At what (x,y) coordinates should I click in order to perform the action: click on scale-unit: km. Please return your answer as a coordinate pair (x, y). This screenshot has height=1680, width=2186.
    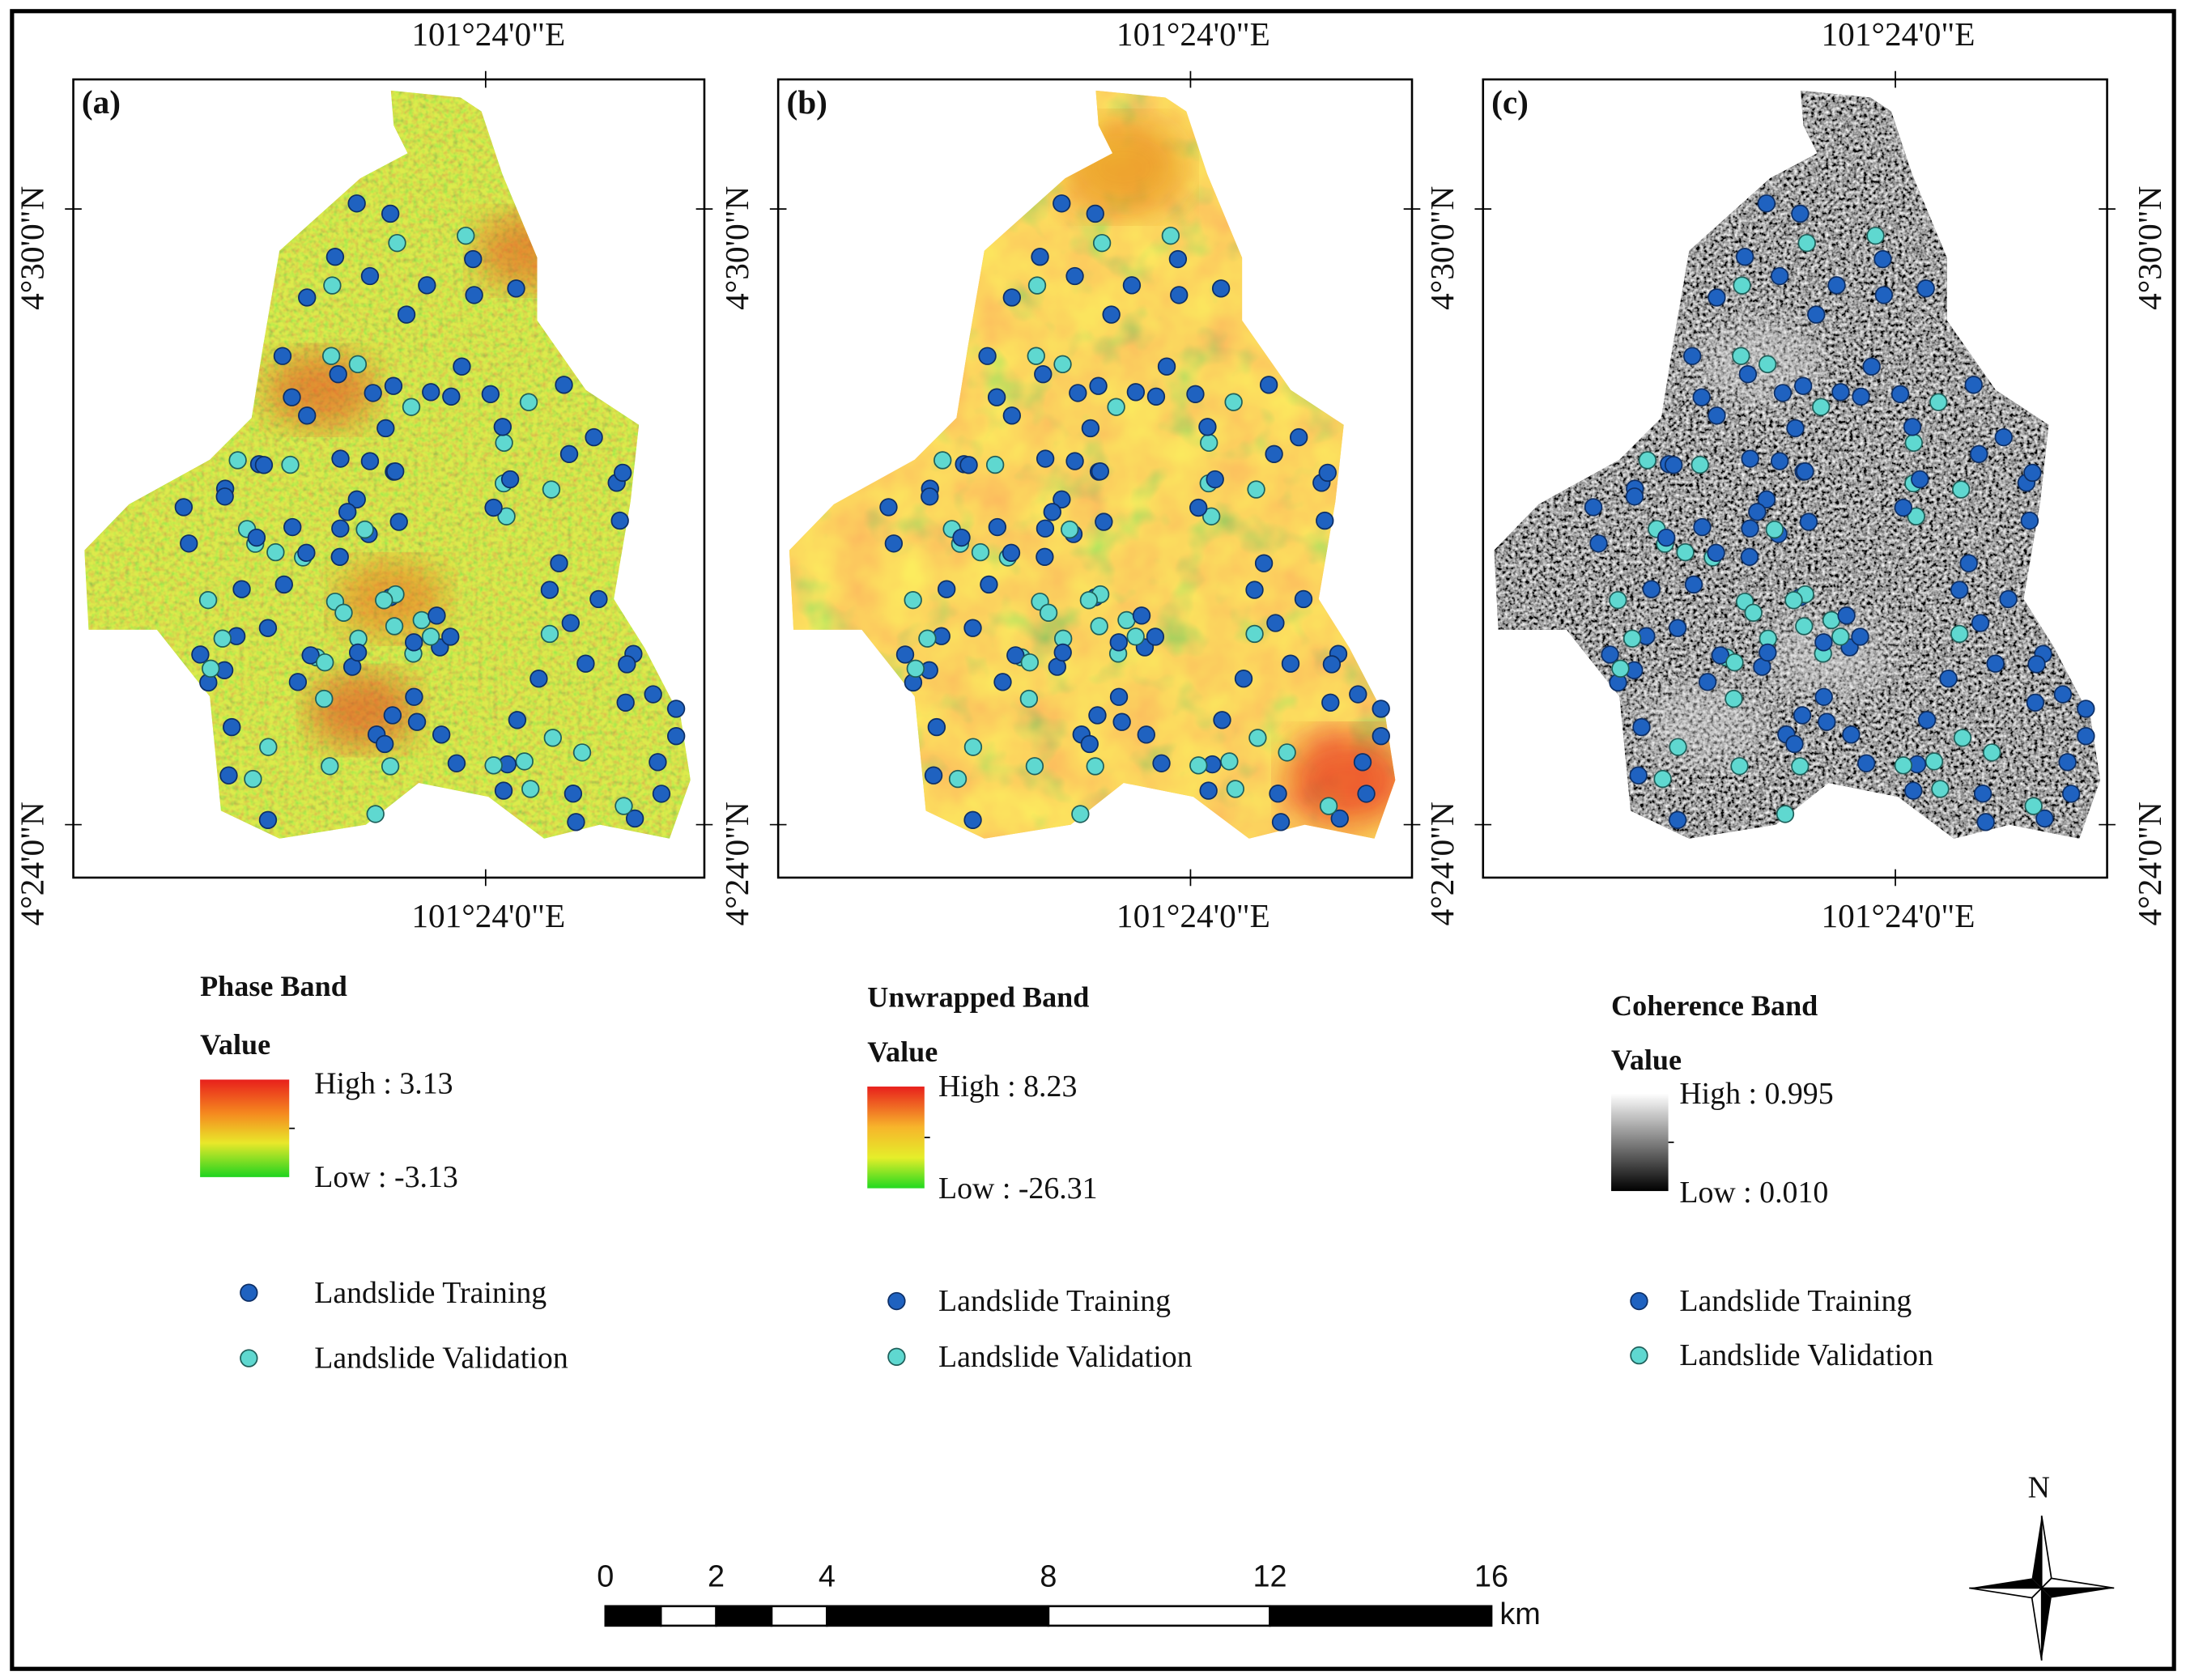
    Looking at the image, I should click on (1519, 1614).